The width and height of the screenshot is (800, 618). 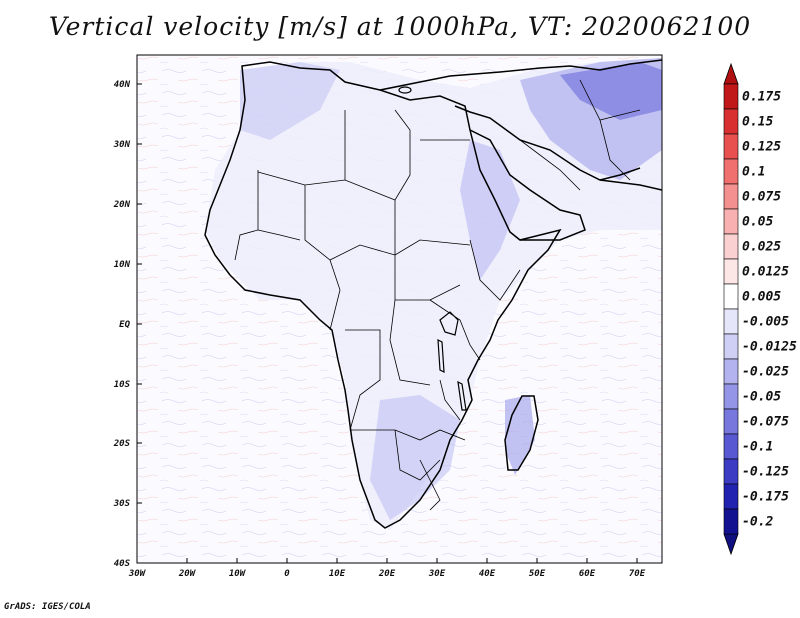 I want to click on x-tick-label: 30W, so click(x=137, y=574).